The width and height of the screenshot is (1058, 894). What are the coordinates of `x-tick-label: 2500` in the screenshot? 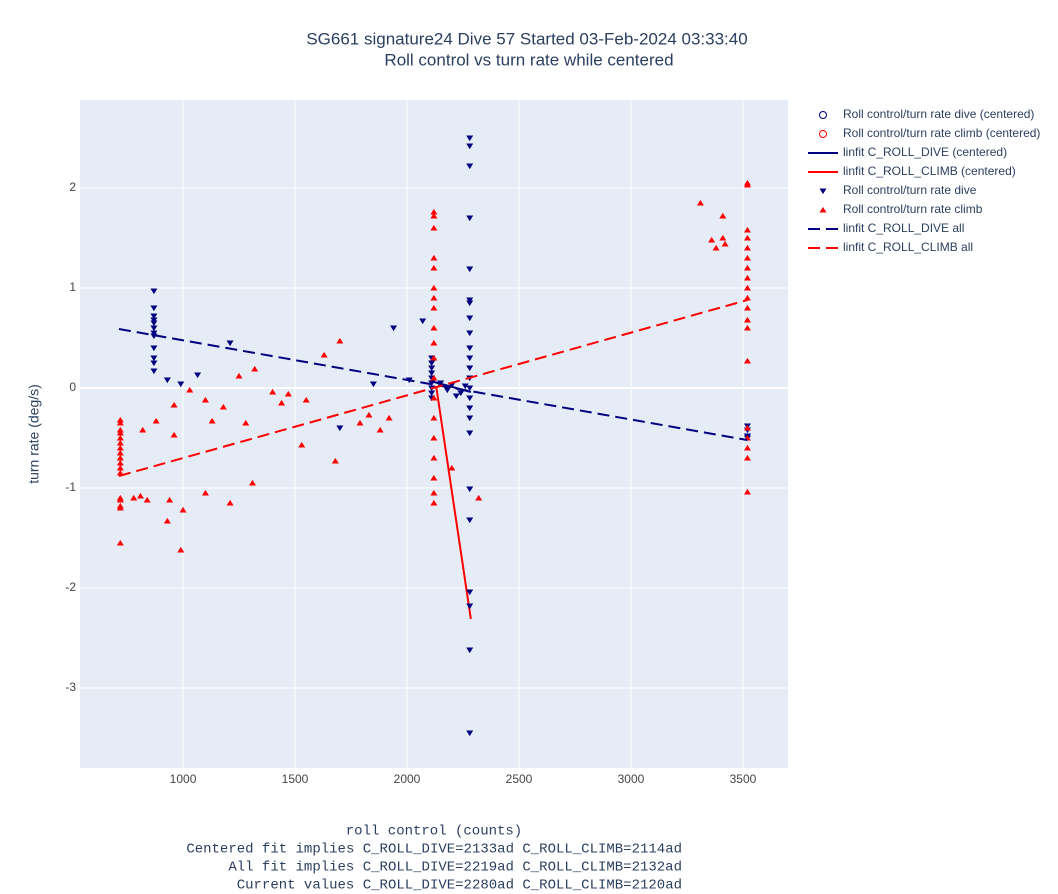 It's located at (519, 779).